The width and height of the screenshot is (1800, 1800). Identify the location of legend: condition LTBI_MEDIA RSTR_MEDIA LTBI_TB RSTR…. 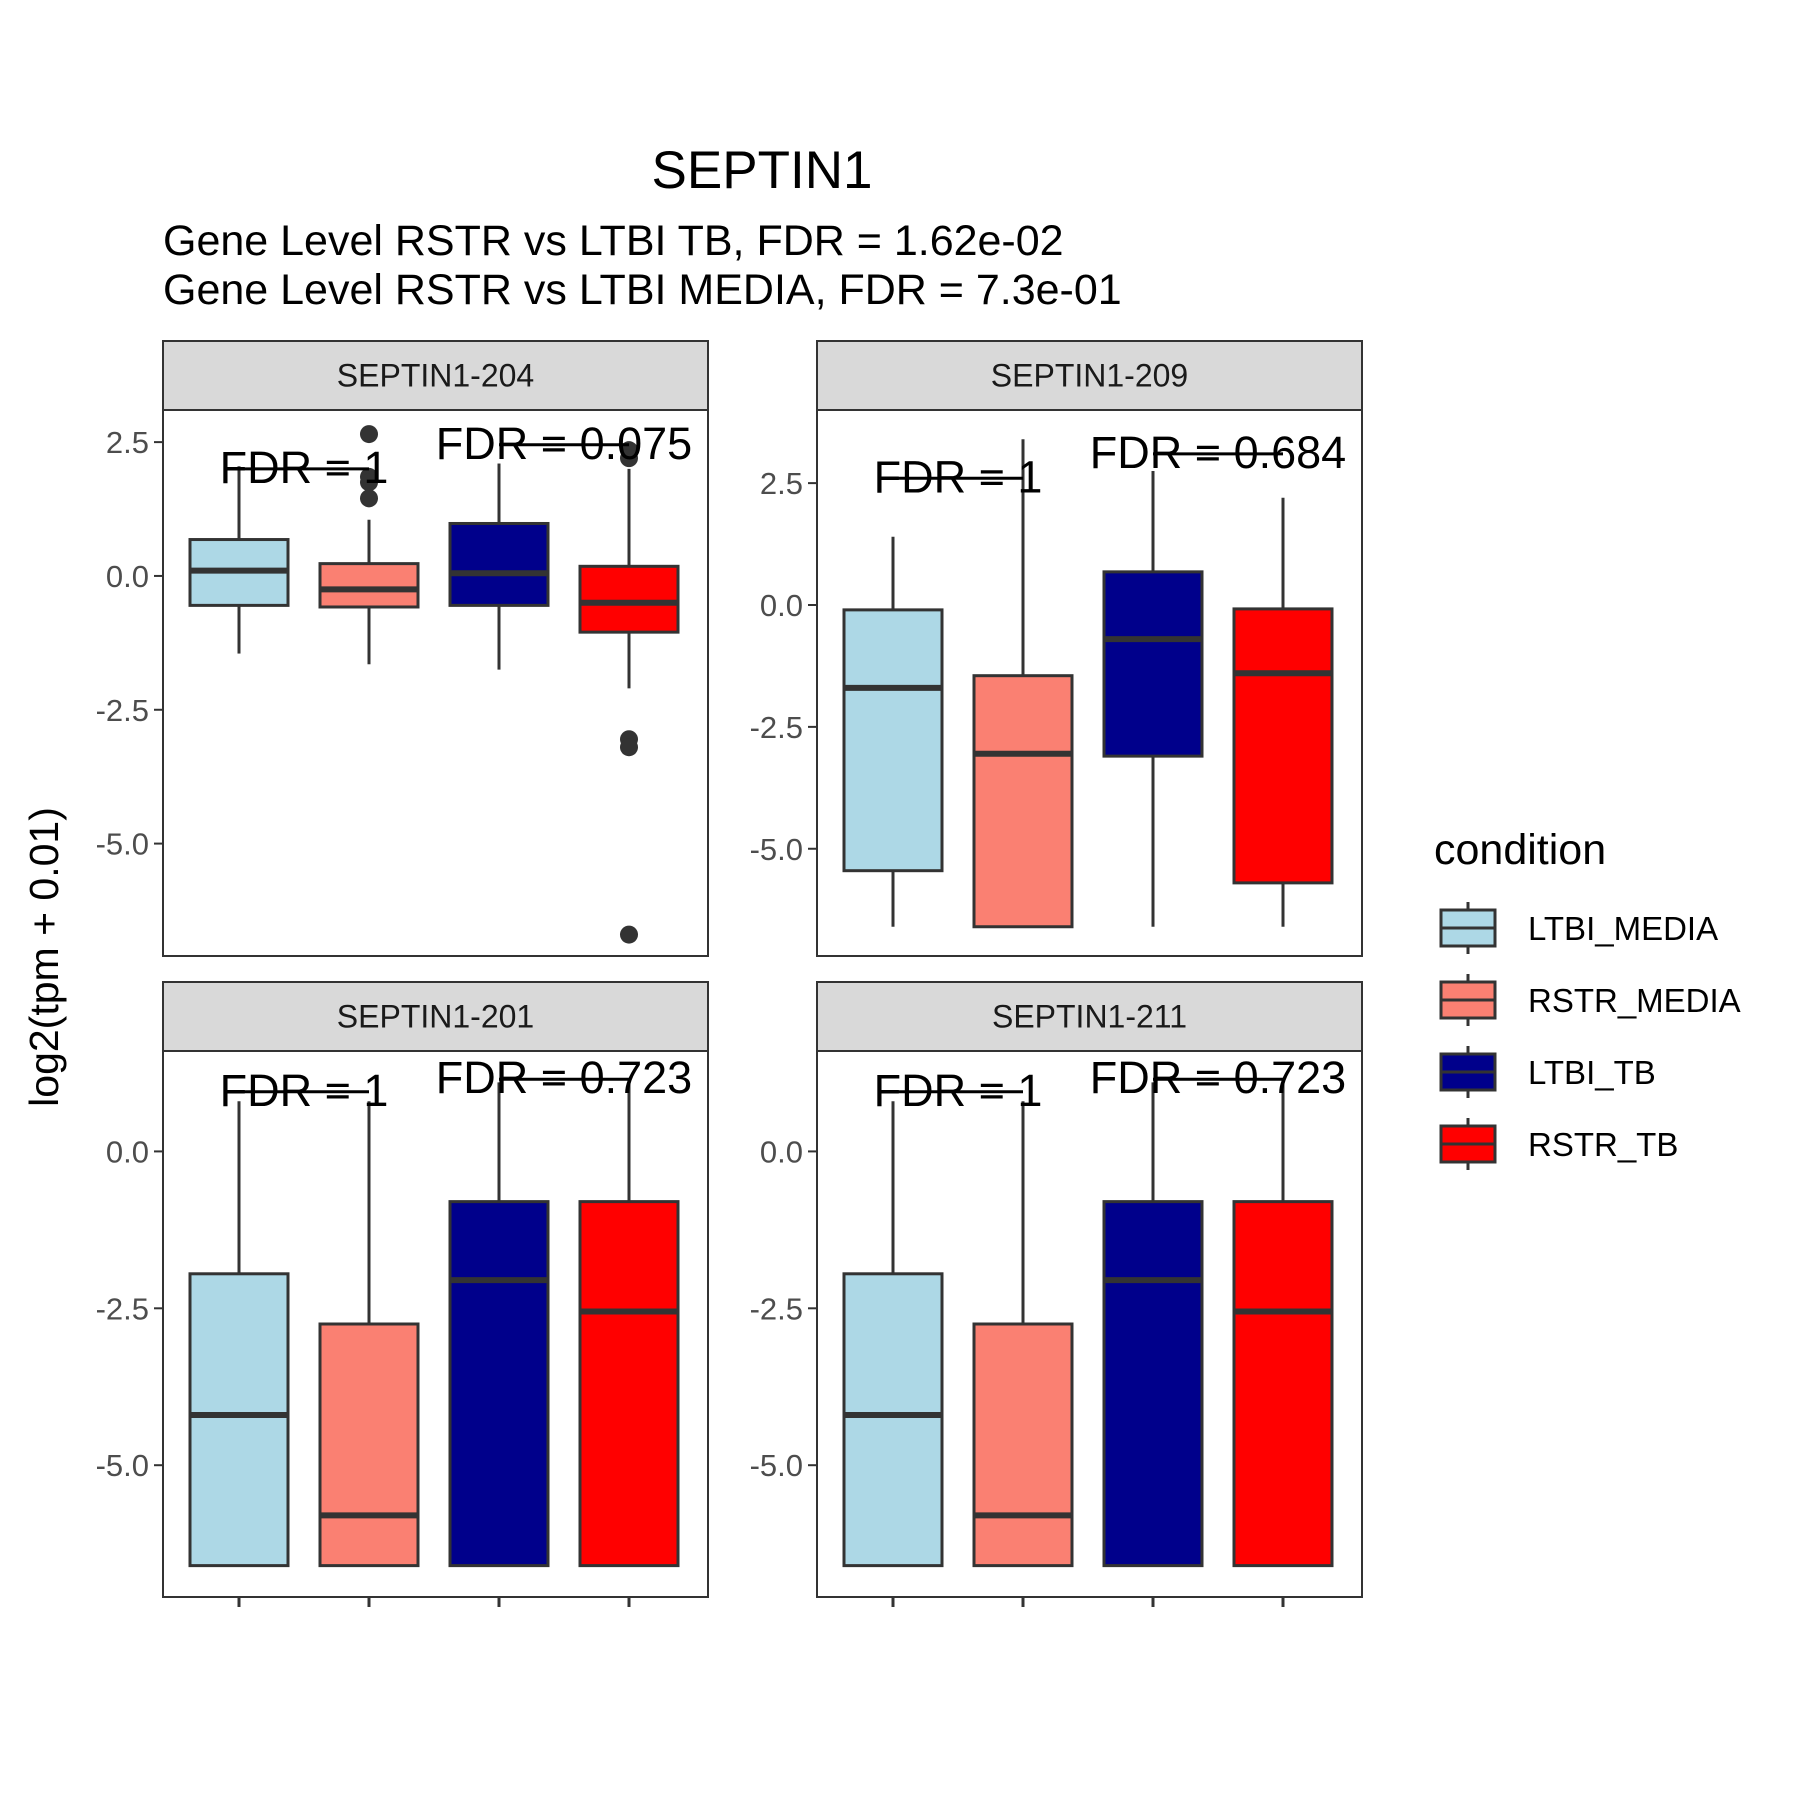
(1587, 998).